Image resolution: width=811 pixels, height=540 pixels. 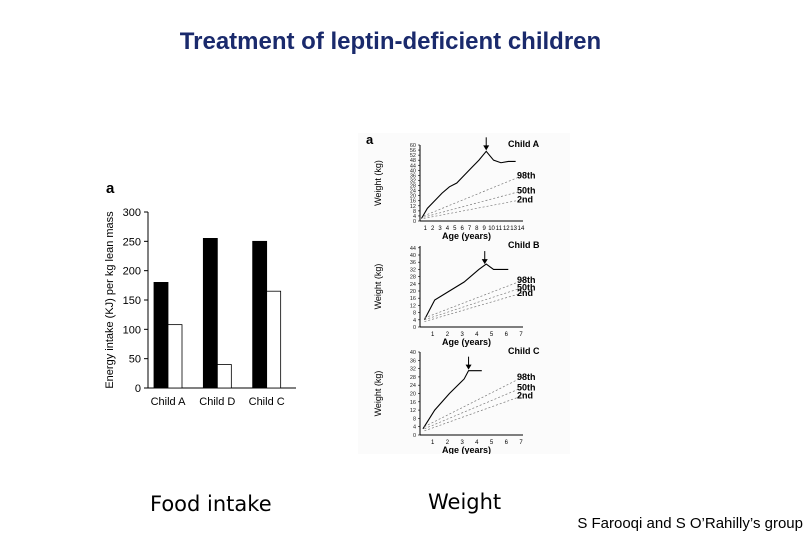 I want to click on caption-food-intake: Food intake, so click(x=211, y=504).